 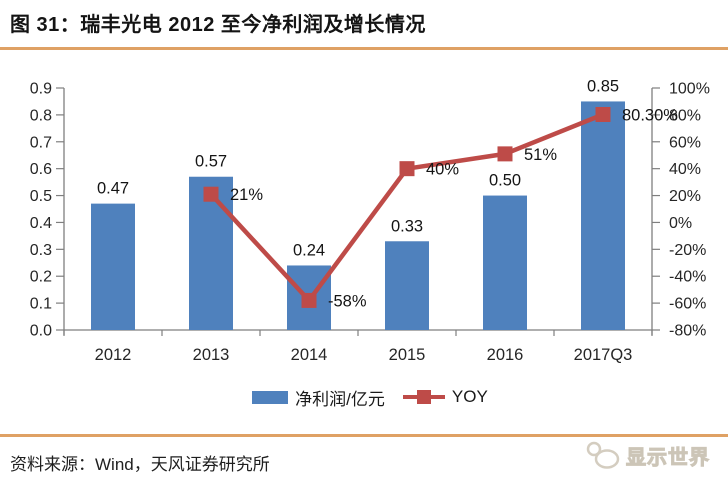 I want to click on title-underline-rule, so click(x=364, y=48).